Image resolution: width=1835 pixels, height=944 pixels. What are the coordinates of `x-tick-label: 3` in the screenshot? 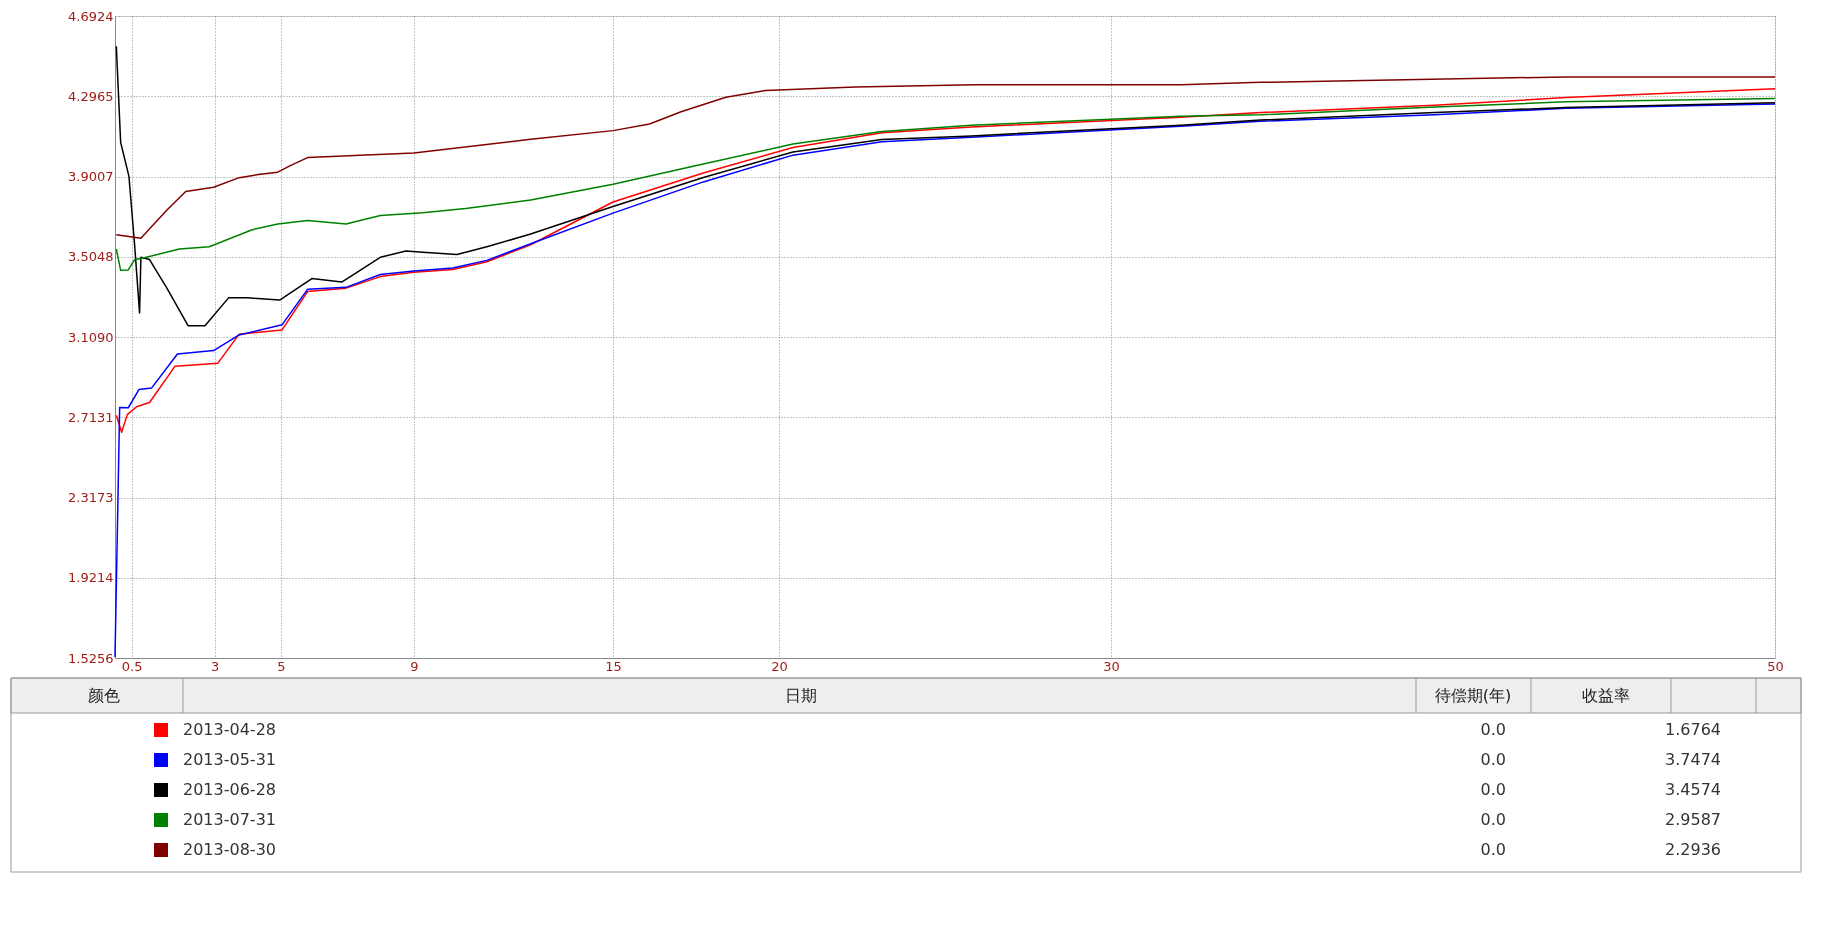 It's located at (215, 666).